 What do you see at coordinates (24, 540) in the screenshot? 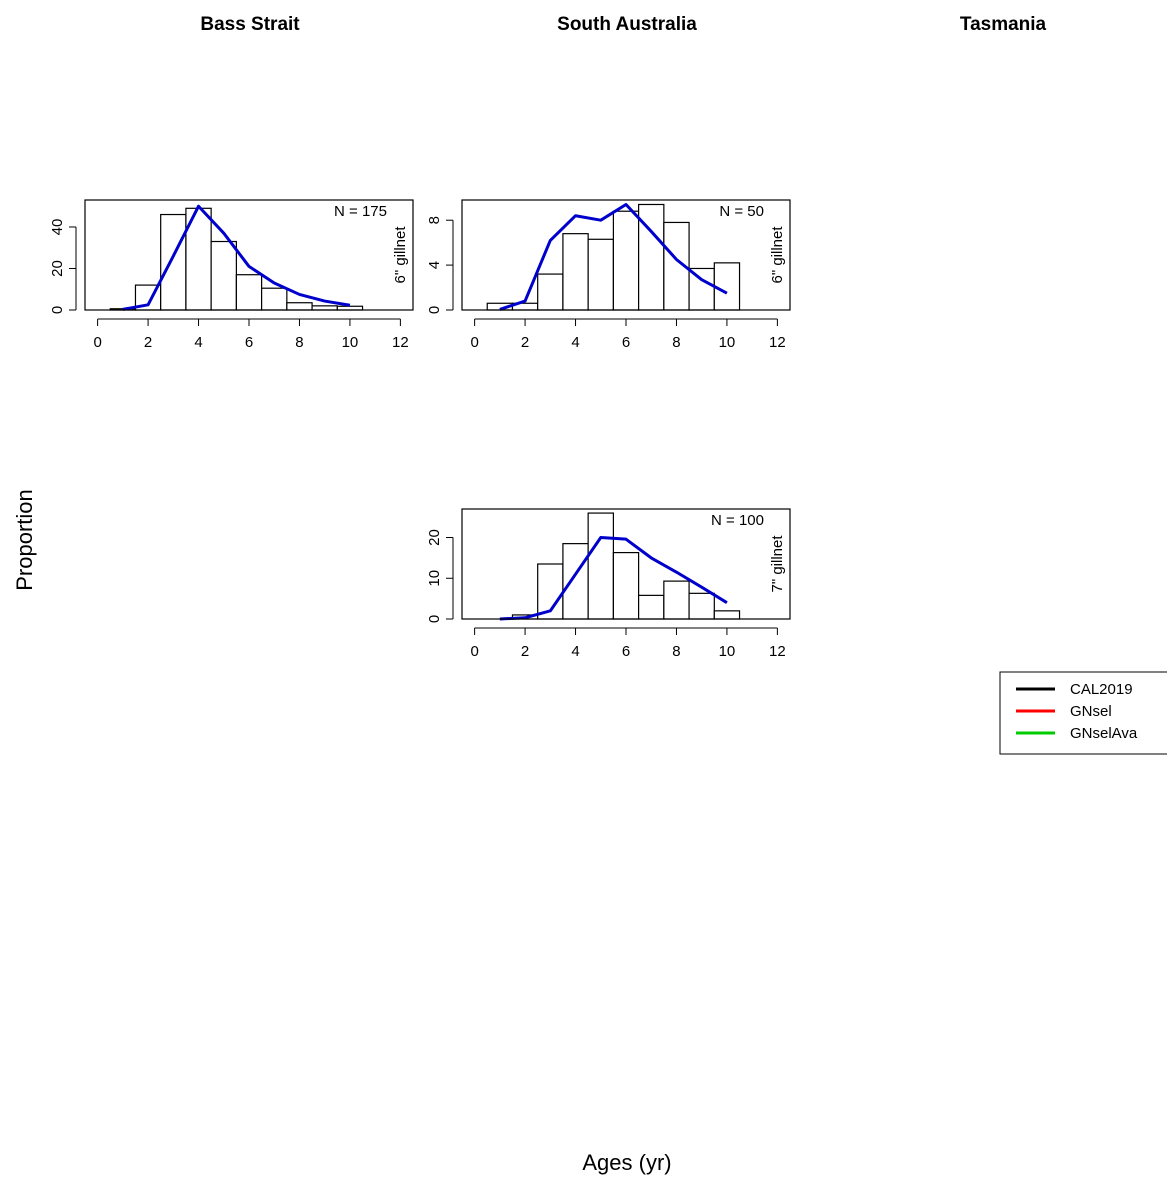
I see `y-axis-label: Proportion` at bounding box center [24, 540].